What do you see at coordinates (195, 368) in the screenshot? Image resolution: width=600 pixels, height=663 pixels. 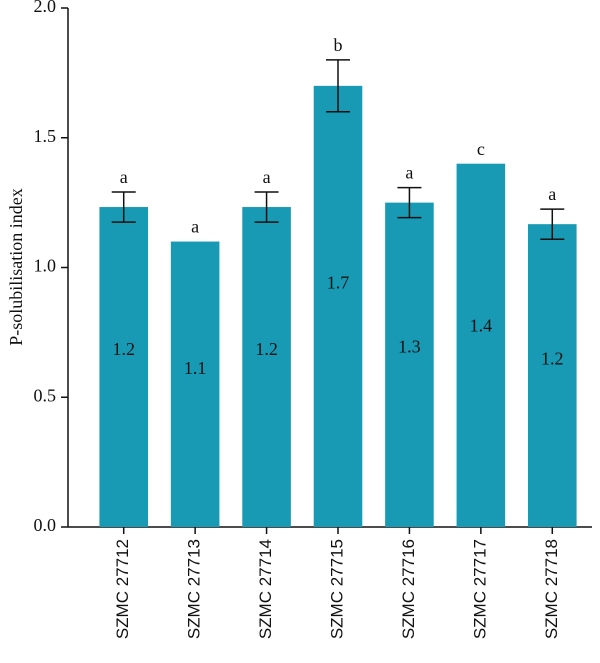 I see `value-label: 1.1` at bounding box center [195, 368].